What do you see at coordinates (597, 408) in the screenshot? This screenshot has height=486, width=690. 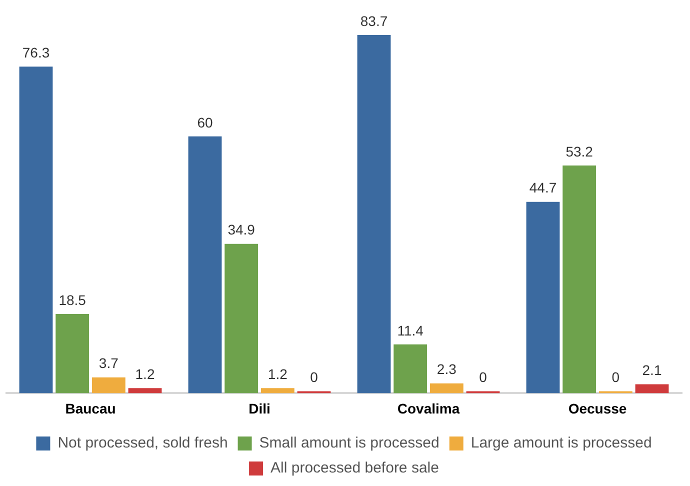 I see `x-tick-label: Oecusse` at bounding box center [597, 408].